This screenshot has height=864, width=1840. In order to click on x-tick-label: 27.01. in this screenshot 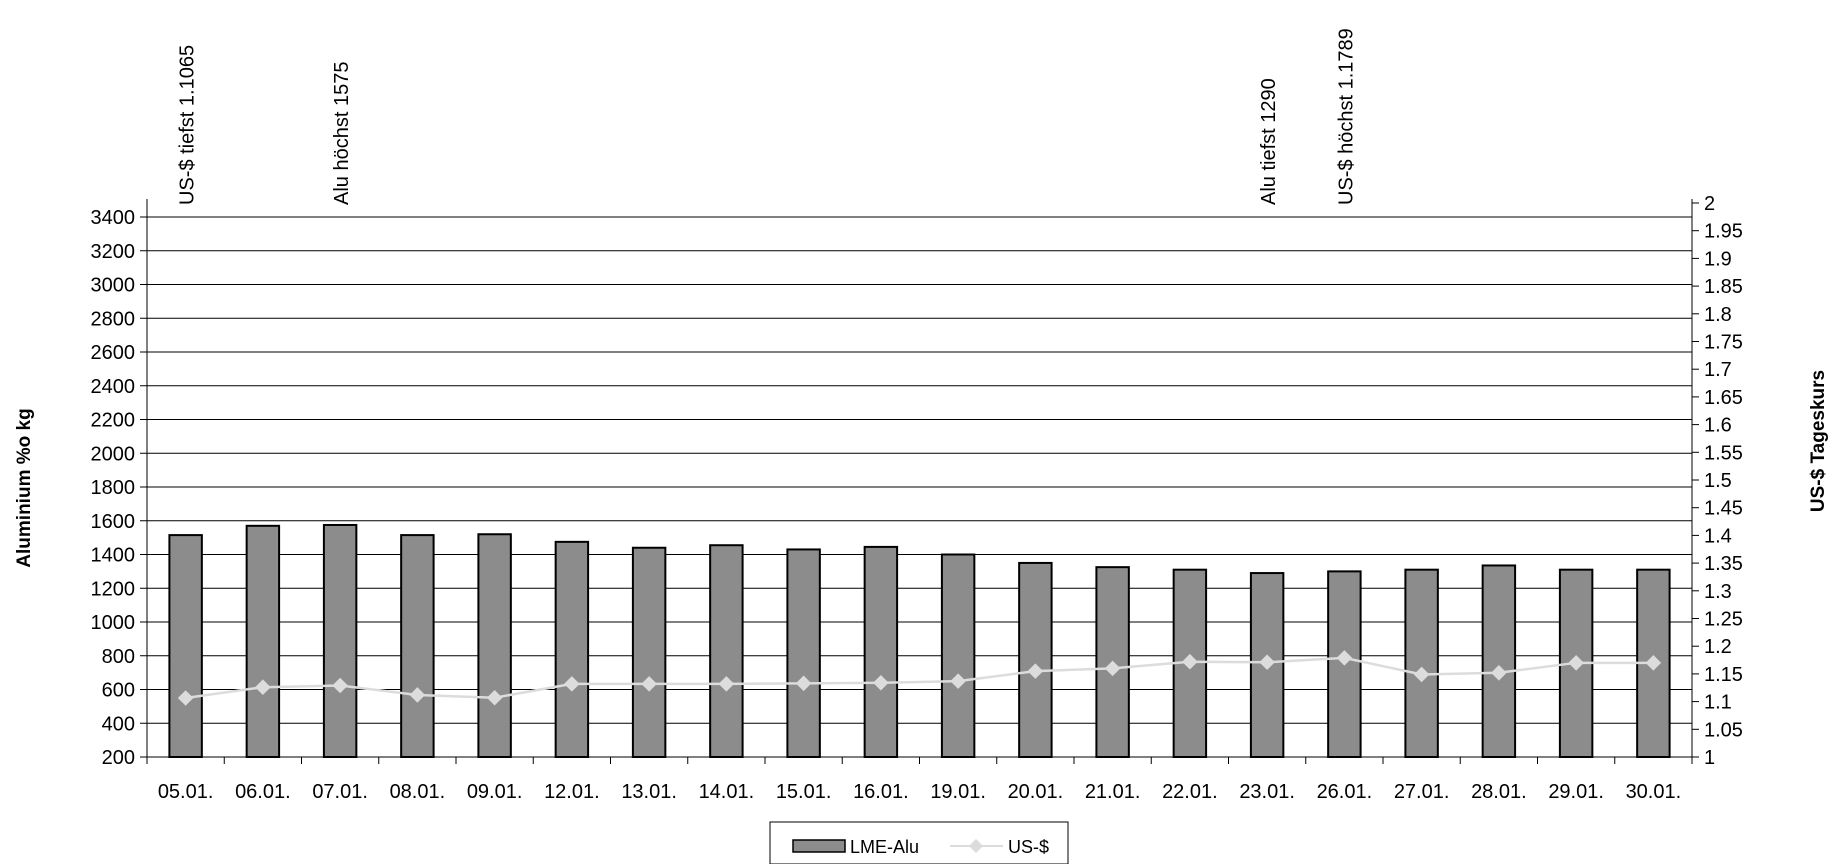, I will do `click(1422, 792)`.